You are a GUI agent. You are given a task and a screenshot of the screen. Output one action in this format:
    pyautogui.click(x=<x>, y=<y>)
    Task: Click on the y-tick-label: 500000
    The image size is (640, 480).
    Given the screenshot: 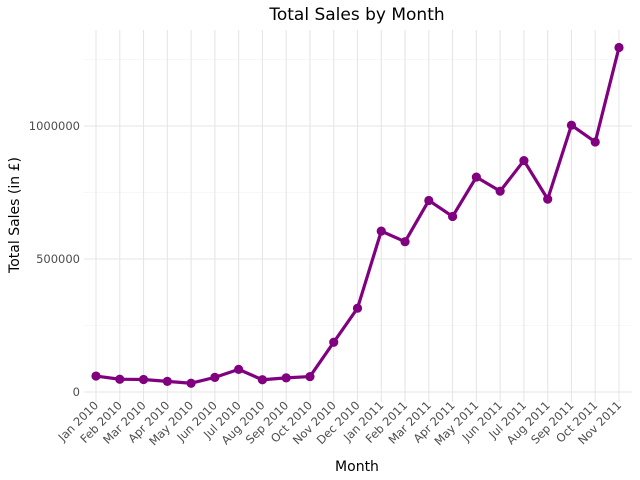 What is the action you would take?
    pyautogui.click(x=58, y=259)
    